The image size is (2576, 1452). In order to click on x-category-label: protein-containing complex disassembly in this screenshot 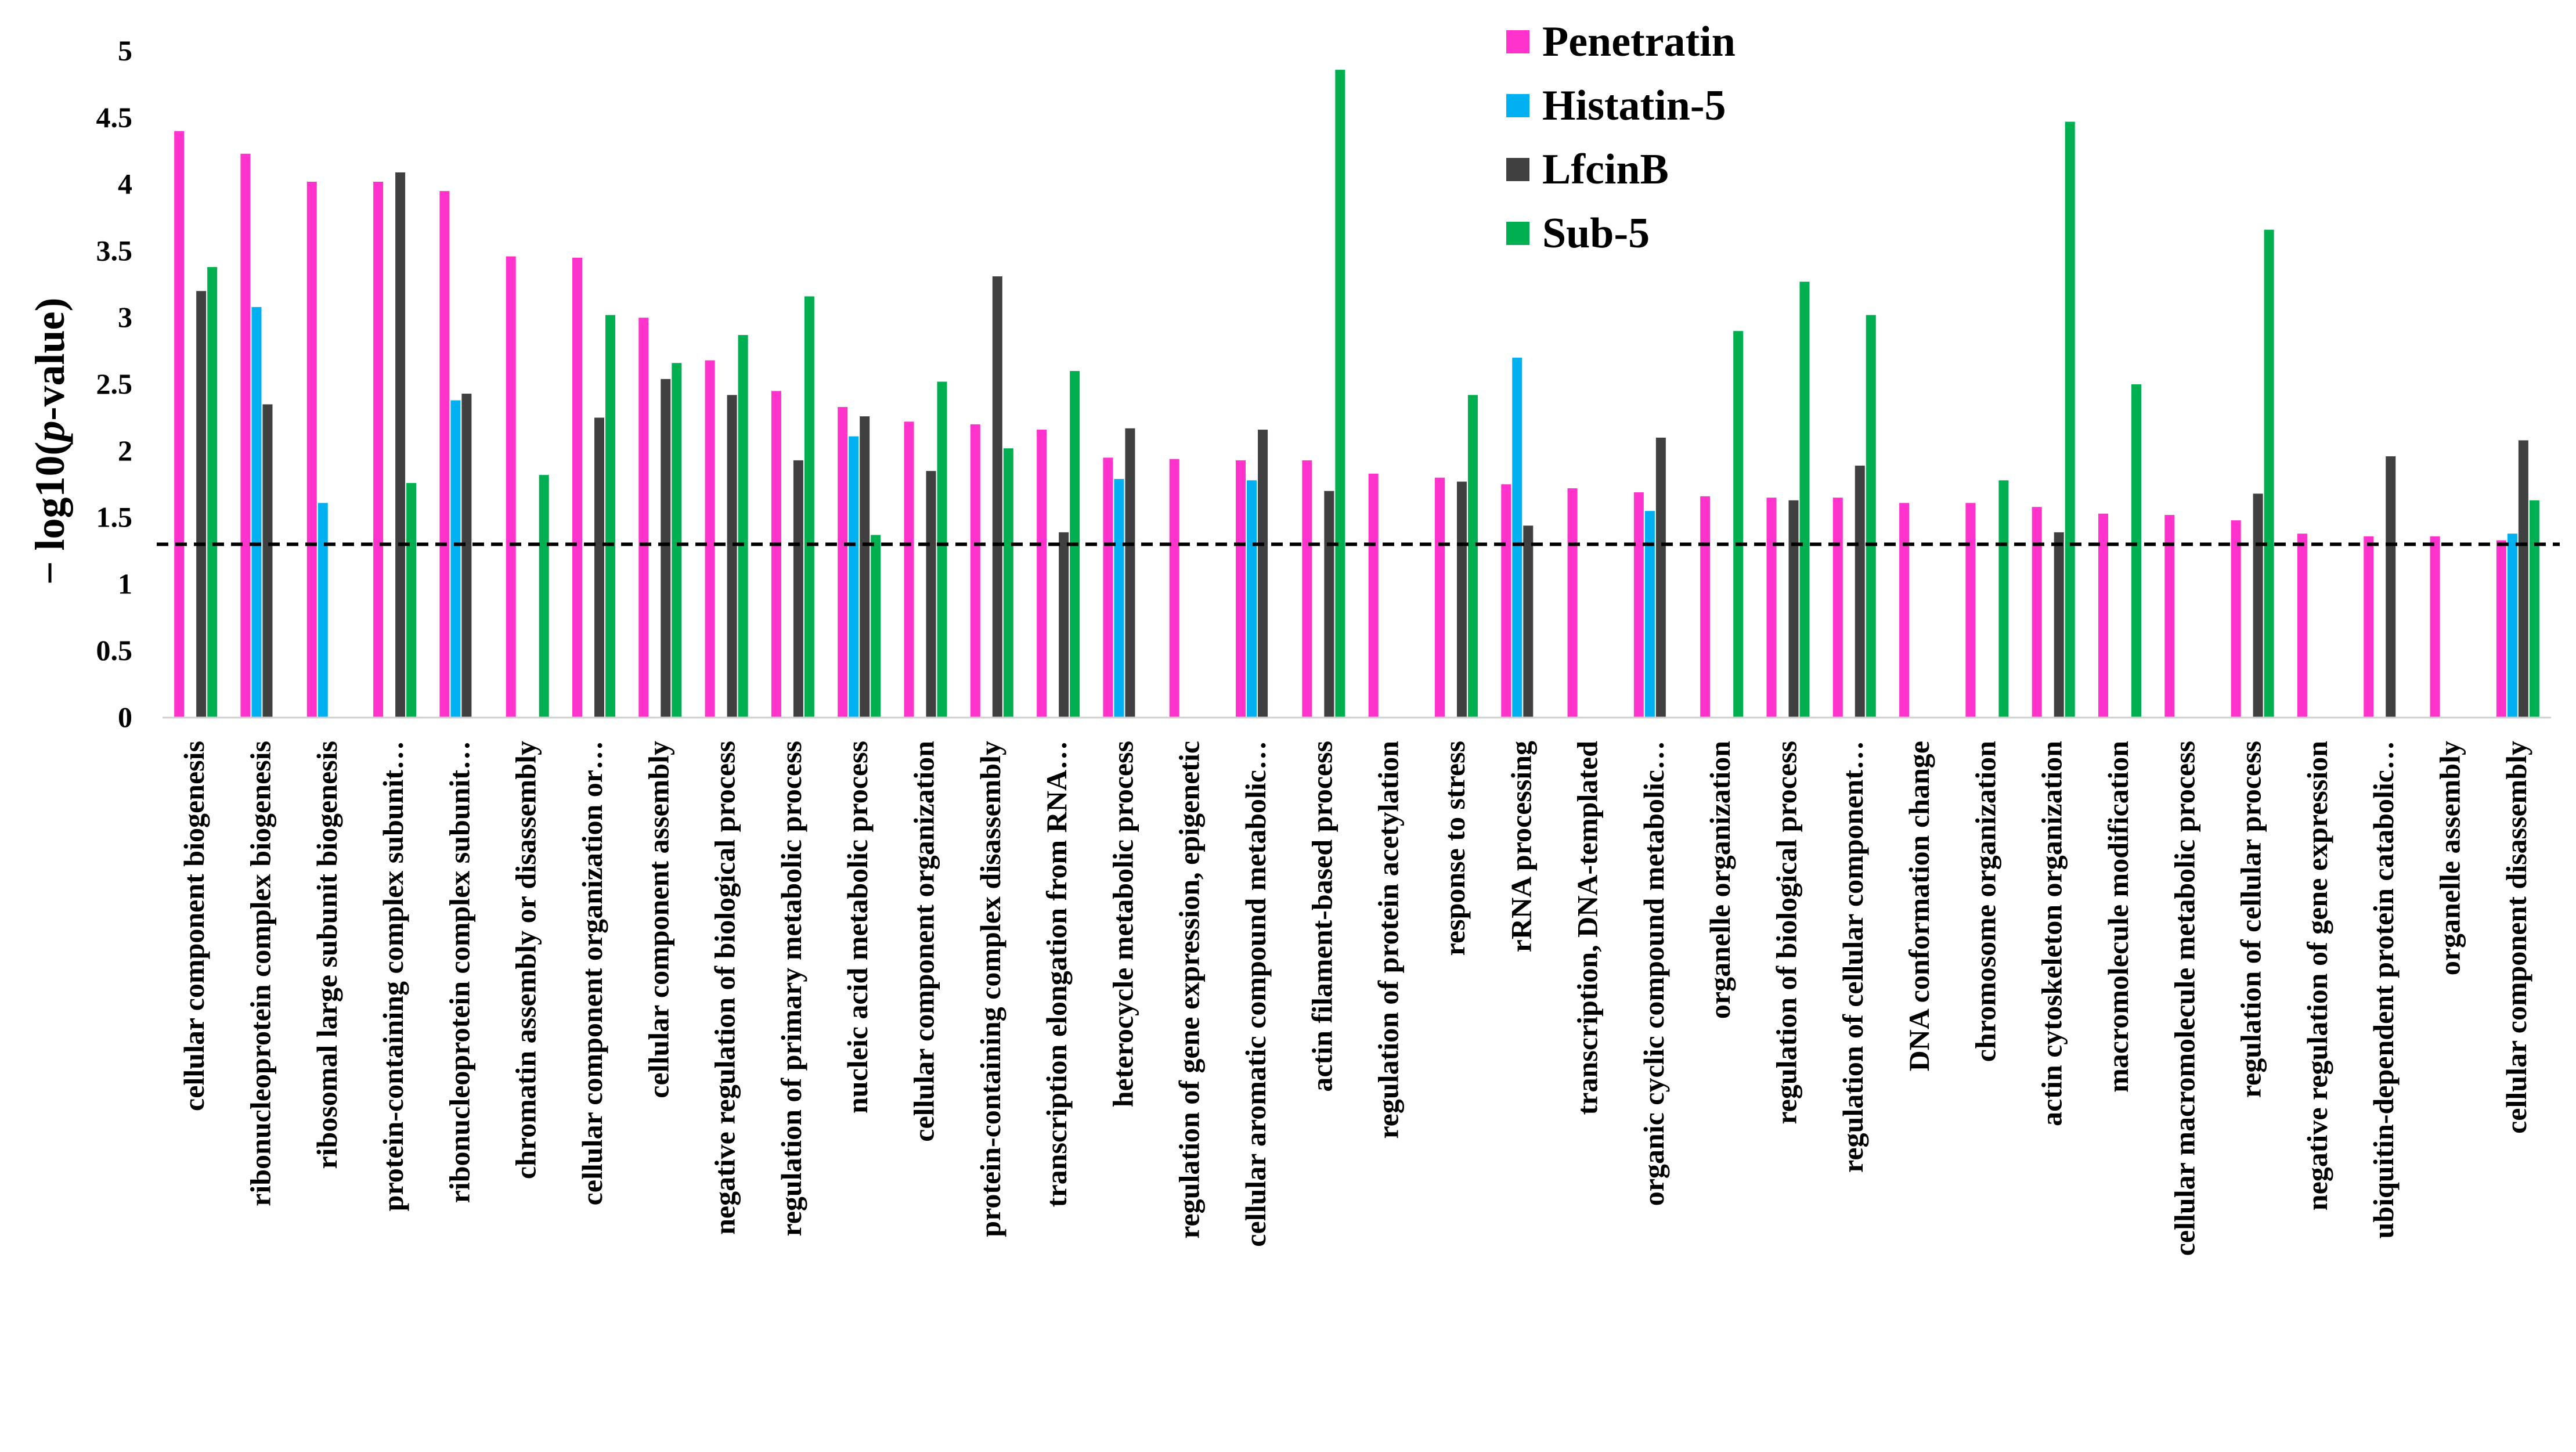, I will do `click(990, 989)`.